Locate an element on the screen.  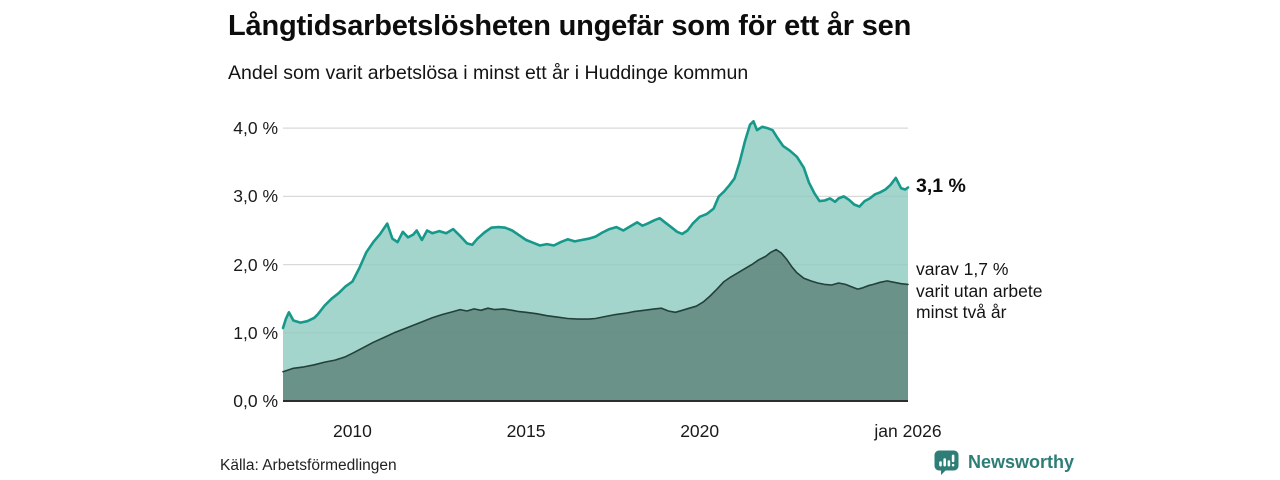
y-axis-label: 2,0 % is located at coordinates (255, 264).